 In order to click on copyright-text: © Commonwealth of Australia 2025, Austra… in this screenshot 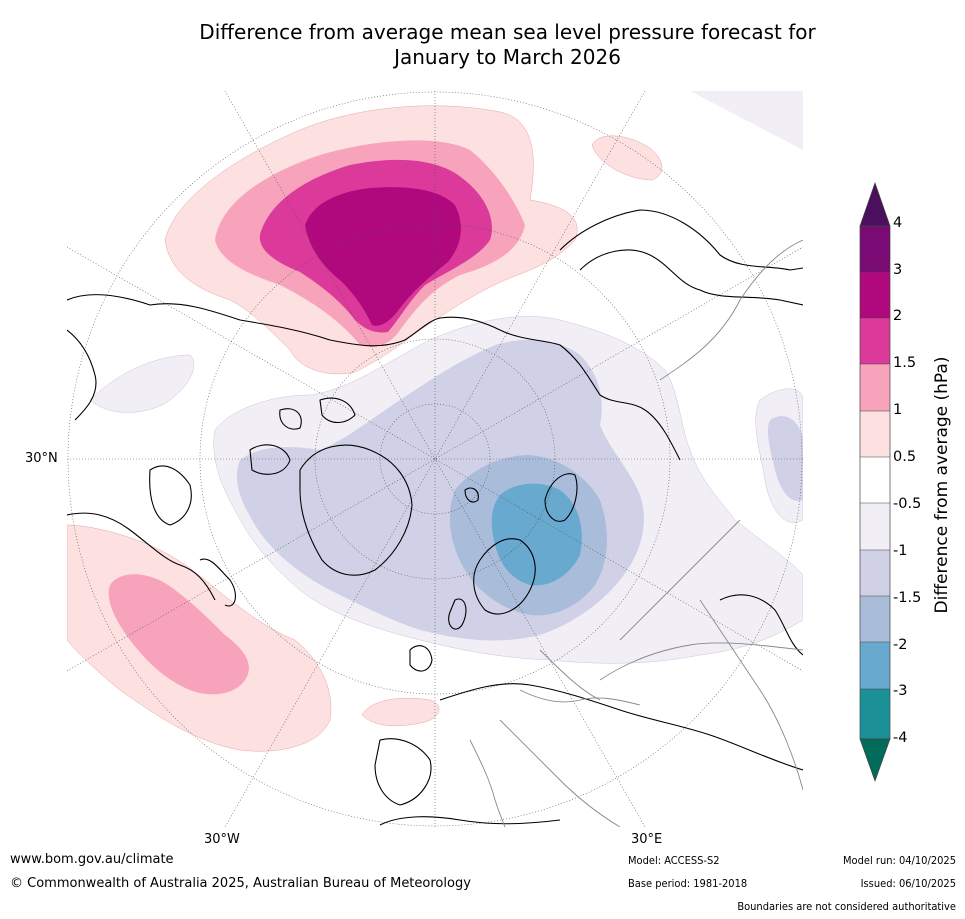, I will do `click(240, 883)`.